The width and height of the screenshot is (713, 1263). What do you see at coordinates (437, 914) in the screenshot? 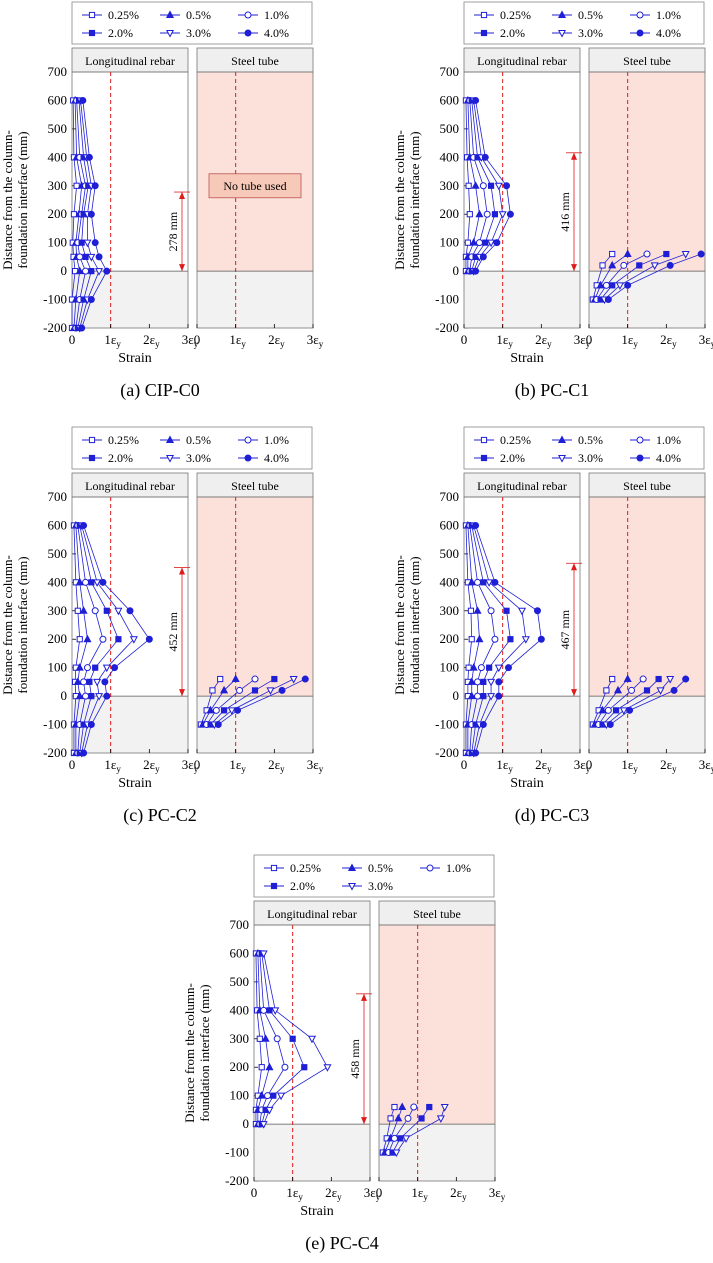
I see `panel-title: Steel tube` at bounding box center [437, 914].